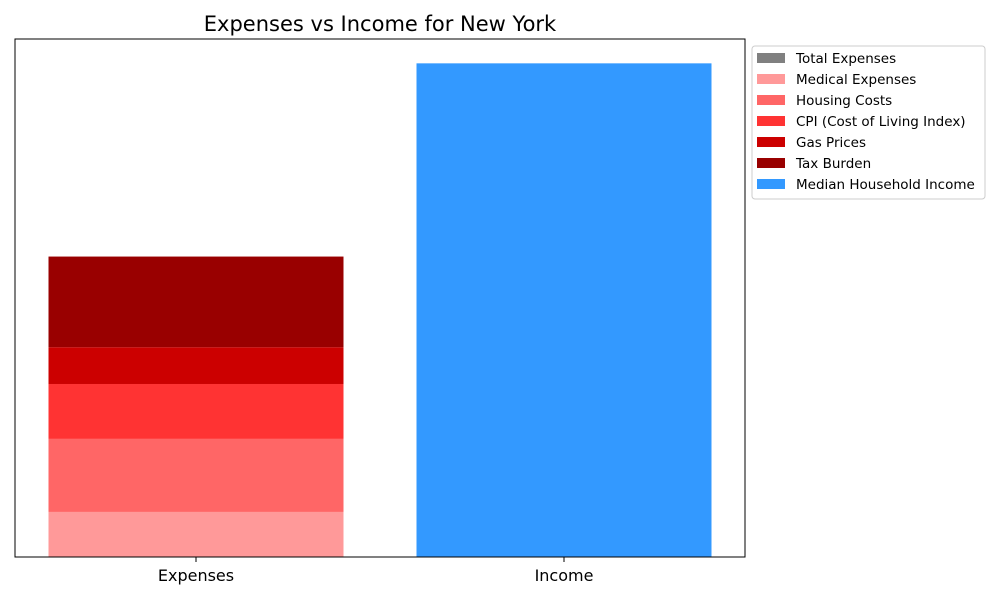  I want to click on chart-title: Expenses vs Income for New York, so click(380, 24).